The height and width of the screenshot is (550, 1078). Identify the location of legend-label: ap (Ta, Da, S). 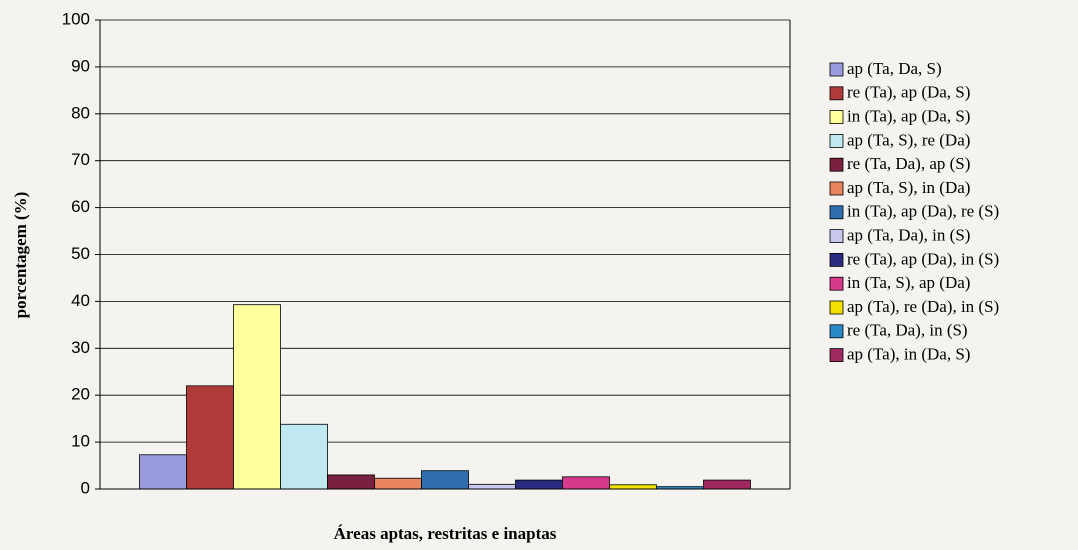
(894, 68).